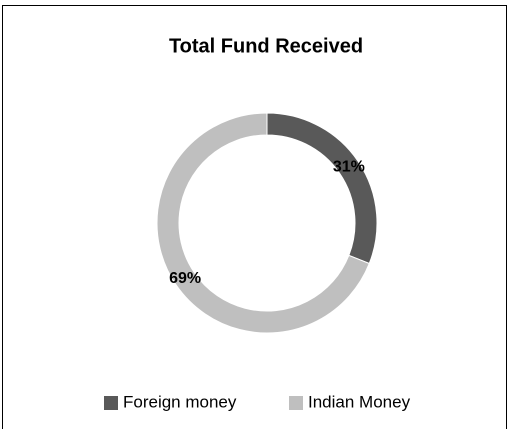 The height and width of the screenshot is (429, 510). Describe the element at coordinates (359, 401) in the screenshot. I see `legend-label: Indian Money` at that location.